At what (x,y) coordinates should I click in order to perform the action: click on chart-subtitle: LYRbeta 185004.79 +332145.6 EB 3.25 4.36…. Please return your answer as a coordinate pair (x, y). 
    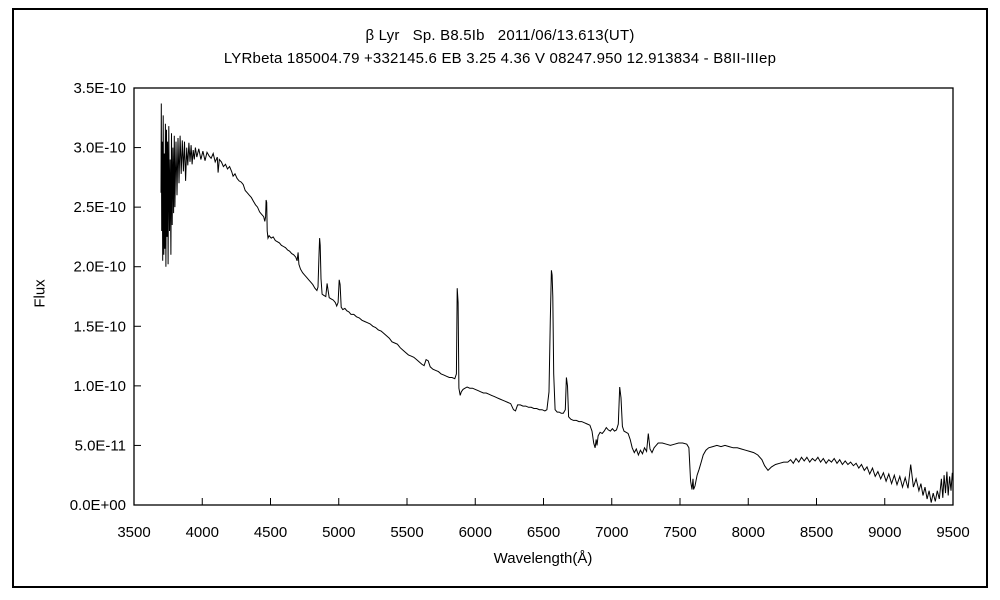
    Looking at the image, I should click on (500, 58).